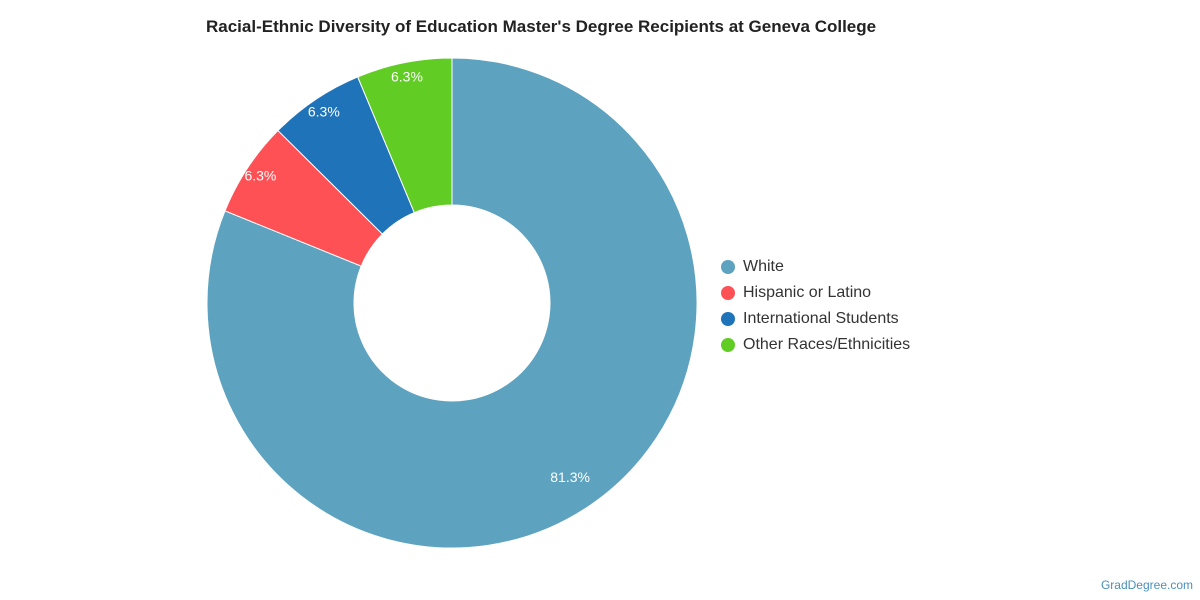  What do you see at coordinates (821, 318) in the screenshot?
I see `legend-label: International Students` at bounding box center [821, 318].